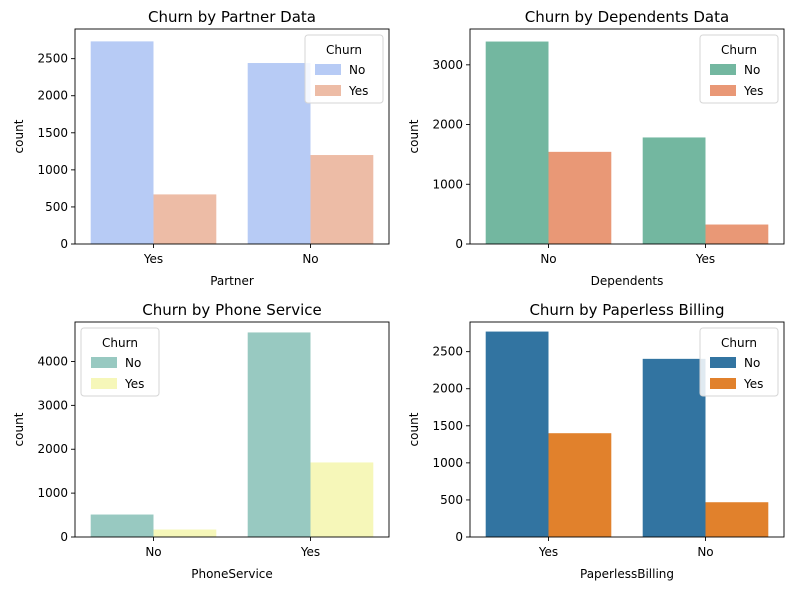 The height and width of the screenshot is (590, 790). What do you see at coordinates (626, 310) in the screenshot?
I see `chart-title: Churn by Paperless Billing` at bounding box center [626, 310].